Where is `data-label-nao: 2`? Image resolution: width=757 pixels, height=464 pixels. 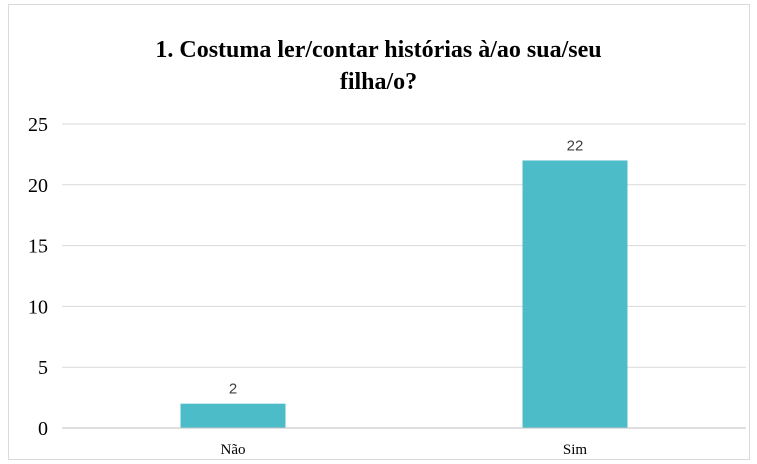 data-label-nao: 2 is located at coordinates (233, 389).